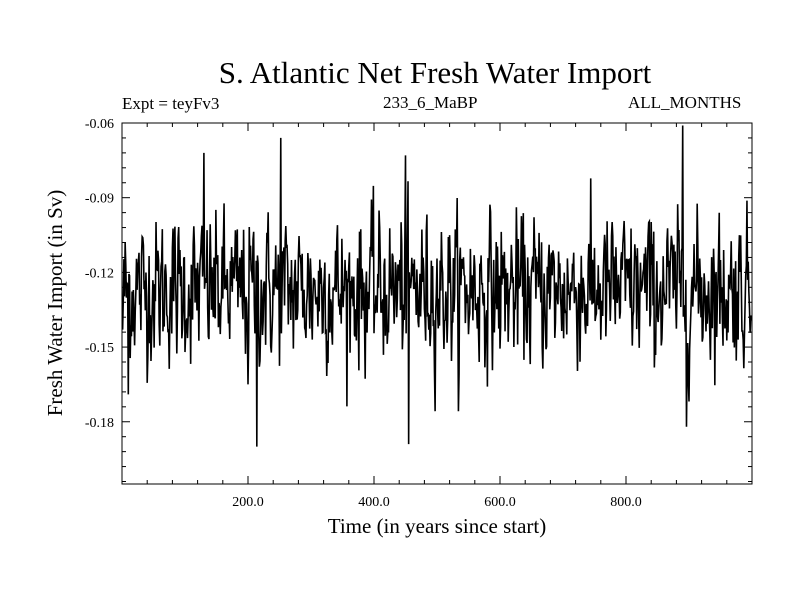 This screenshot has width=800, height=600. What do you see at coordinates (99, 348) in the screenshot?
I see `y-tick-label: -0.15` at bounding box center [99, 348].